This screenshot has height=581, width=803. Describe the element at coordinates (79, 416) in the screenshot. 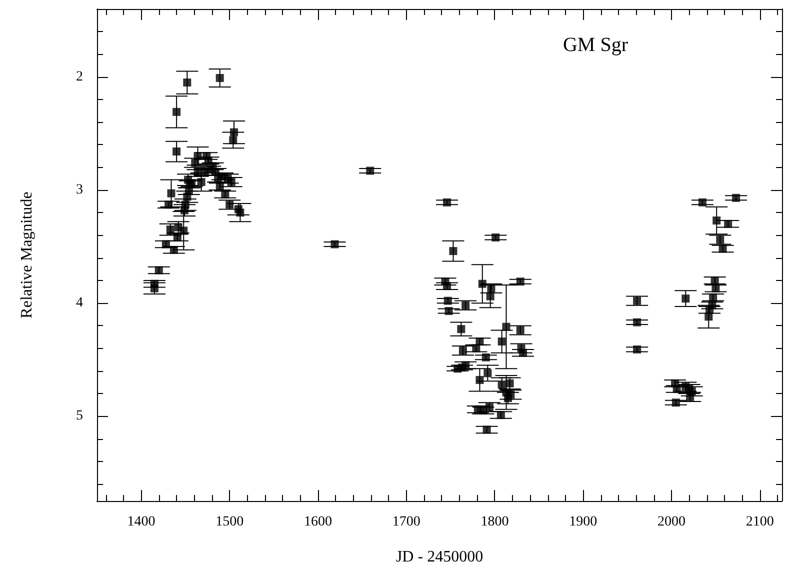

I see `y-tick-label: 5` at that location.